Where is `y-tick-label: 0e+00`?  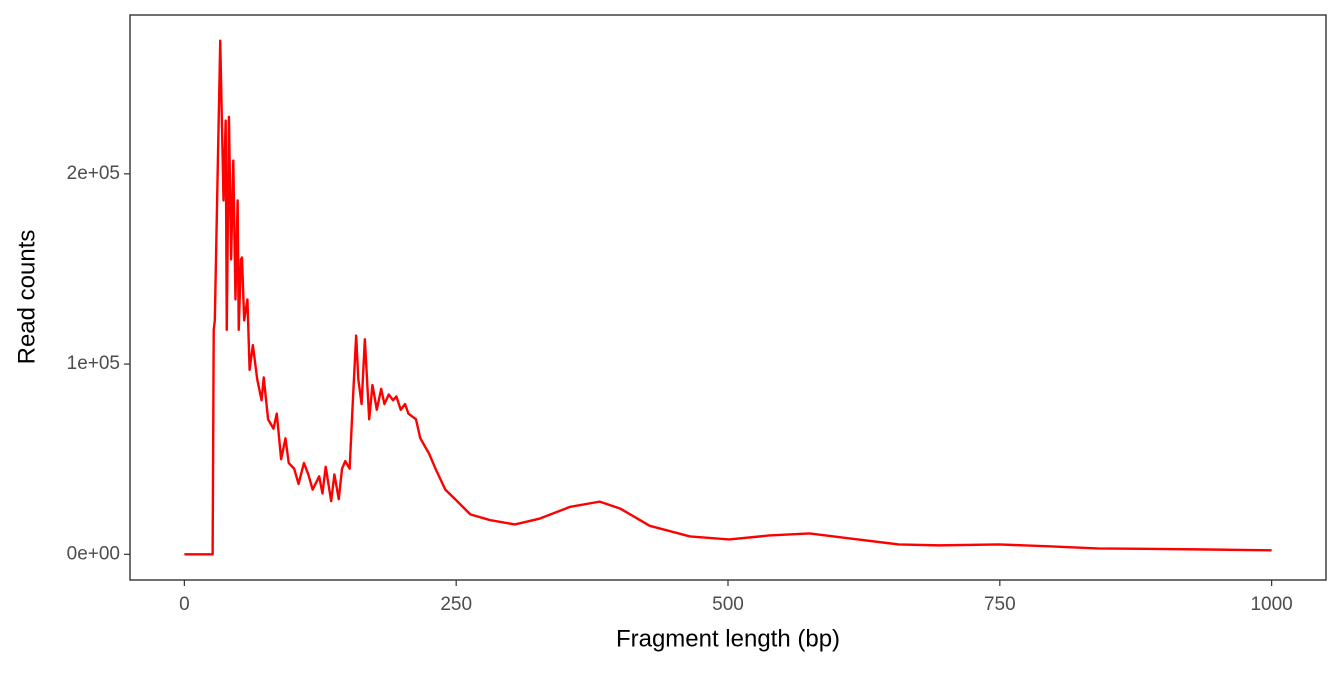 y-tick-label: 0e+00 is located at coordinates (93, 553).